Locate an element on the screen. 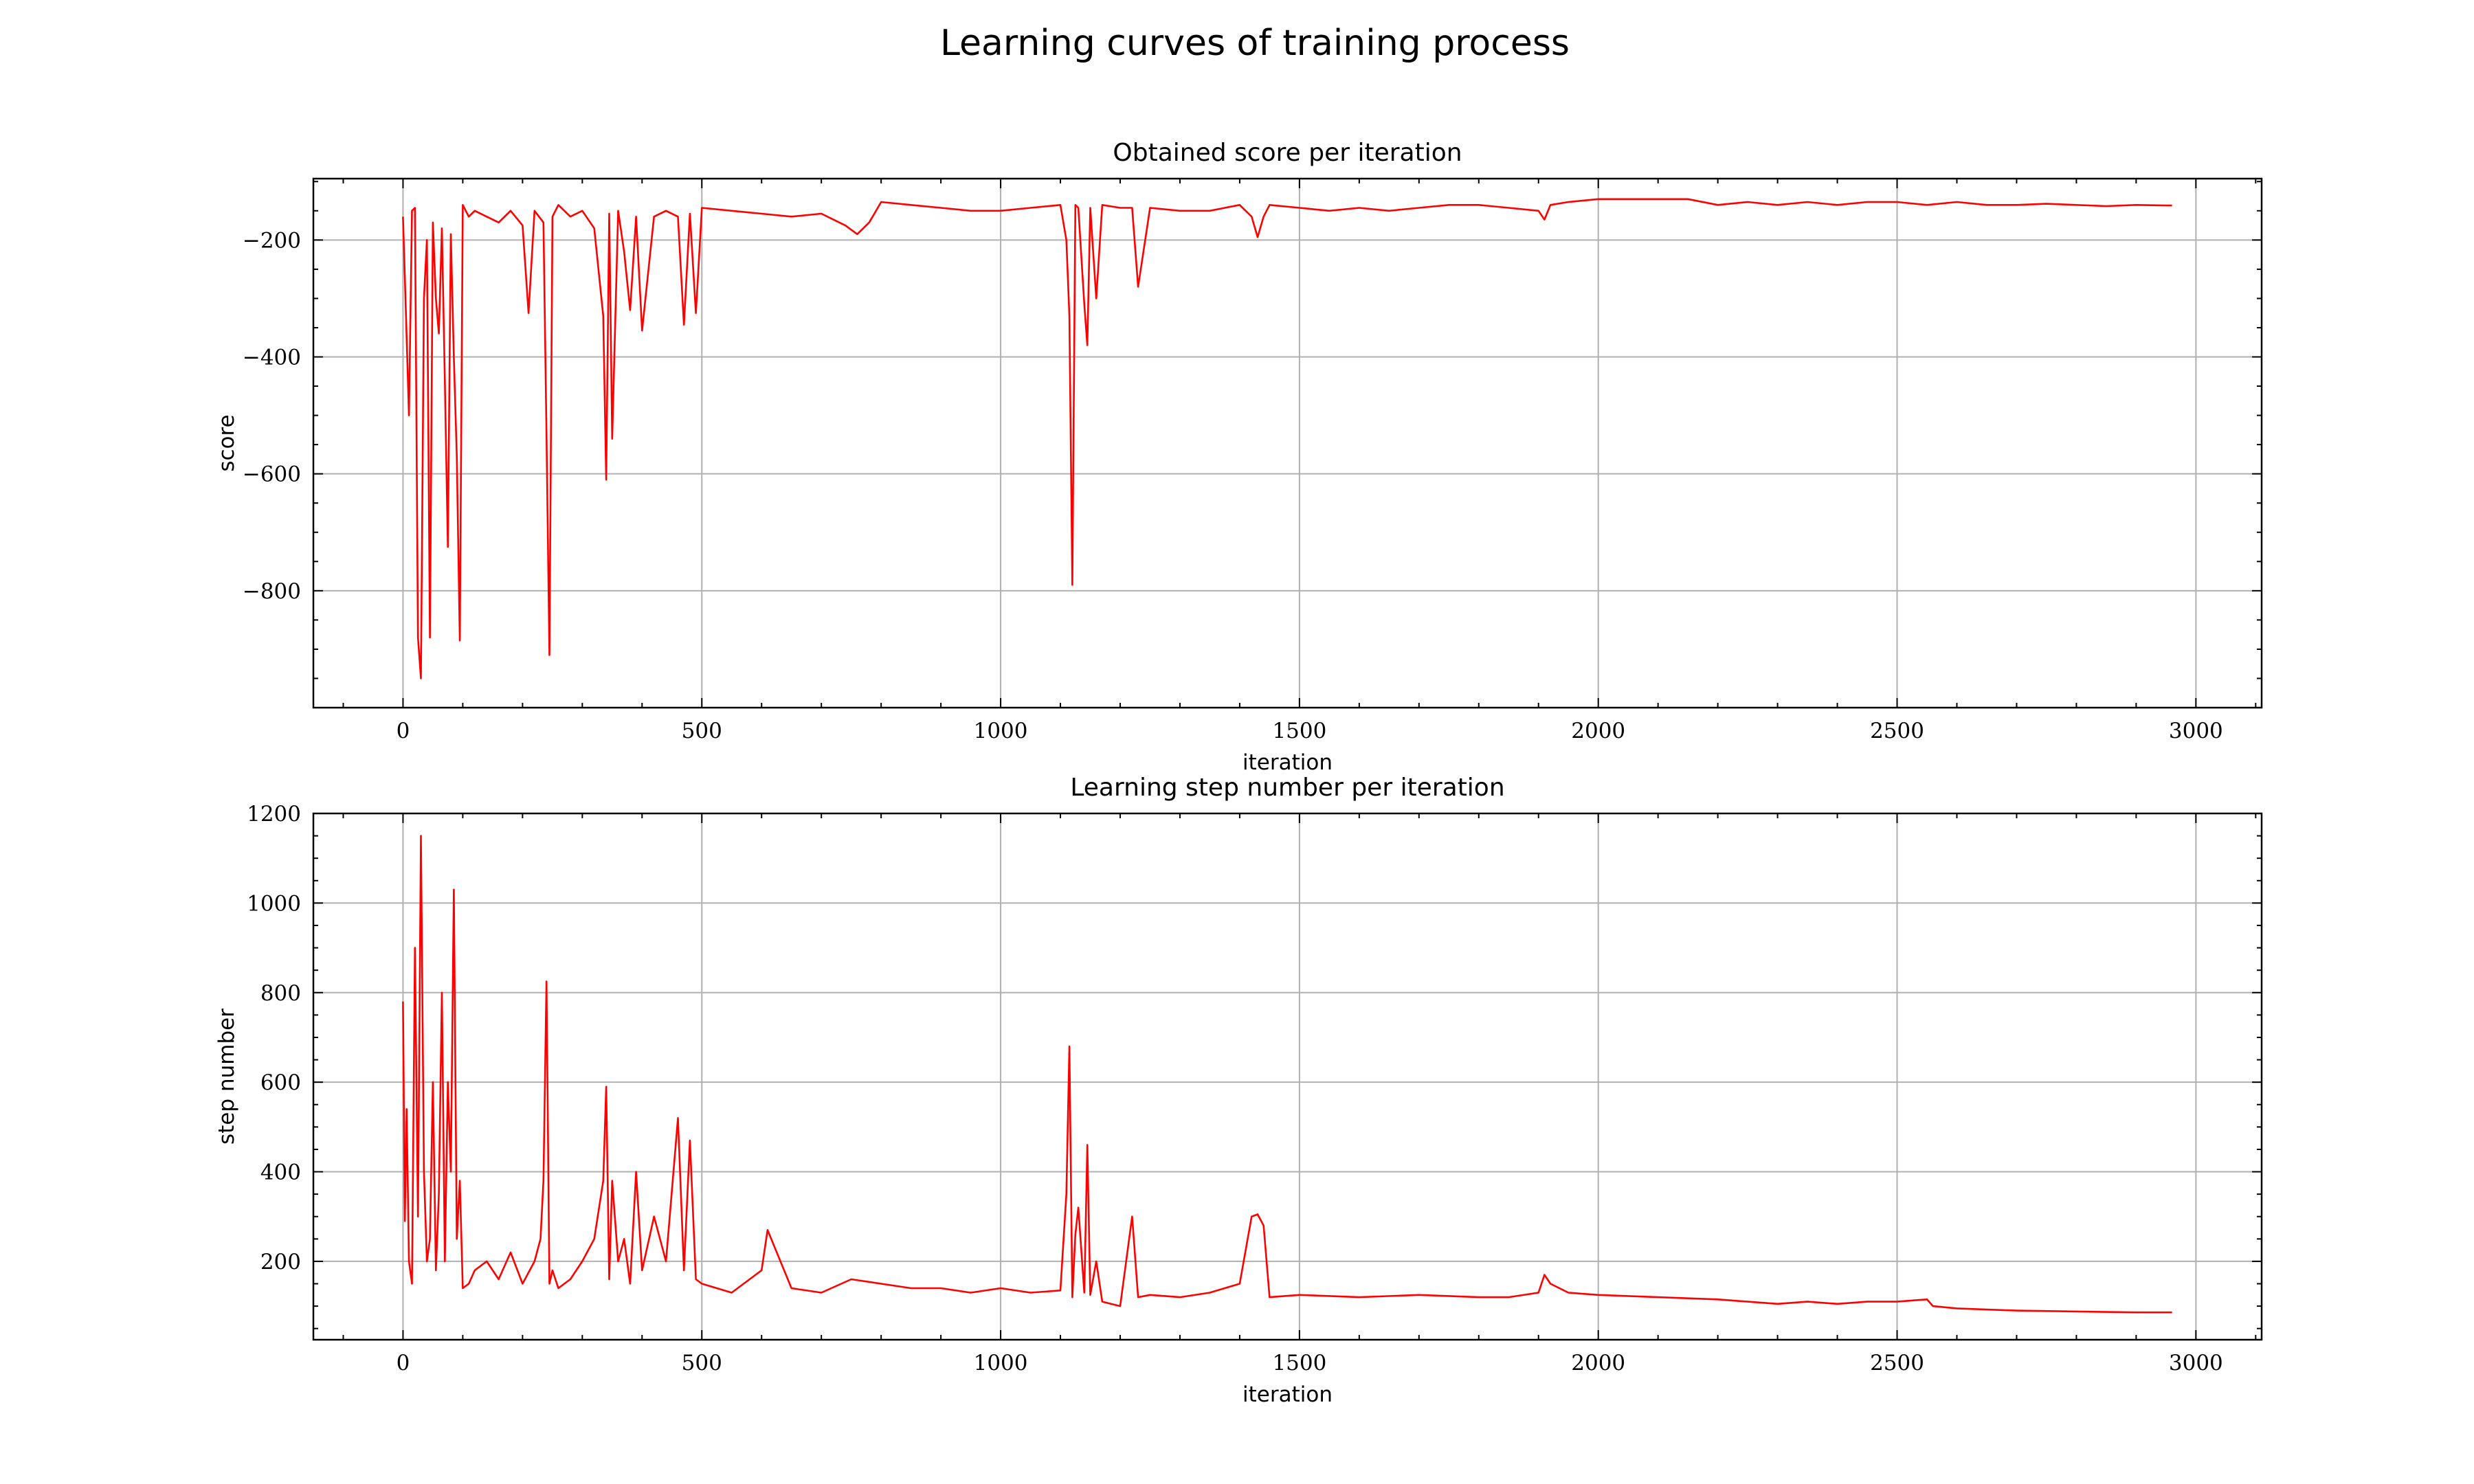  figure-title: Learning curves of training process is located at coordinates (1255, 43).